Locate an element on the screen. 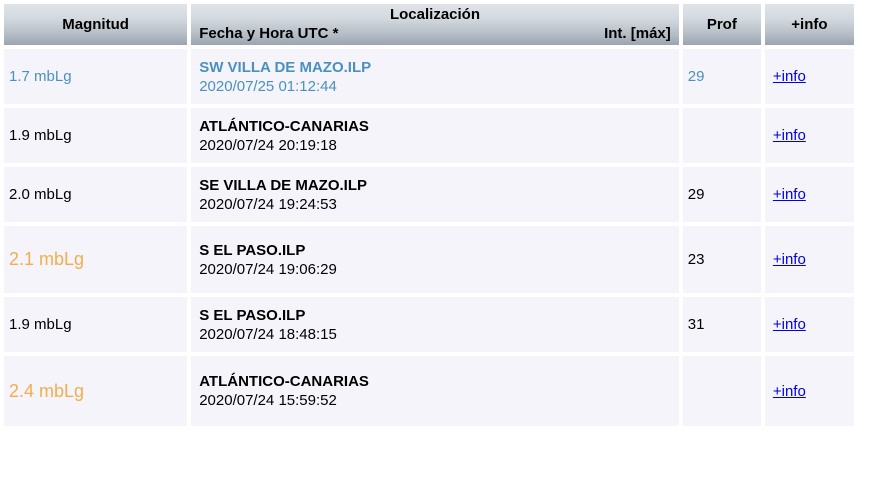 This screenshot has width=880, height=495. header-int-max-label: Int. [máx] is located at coordinates (637, 33).